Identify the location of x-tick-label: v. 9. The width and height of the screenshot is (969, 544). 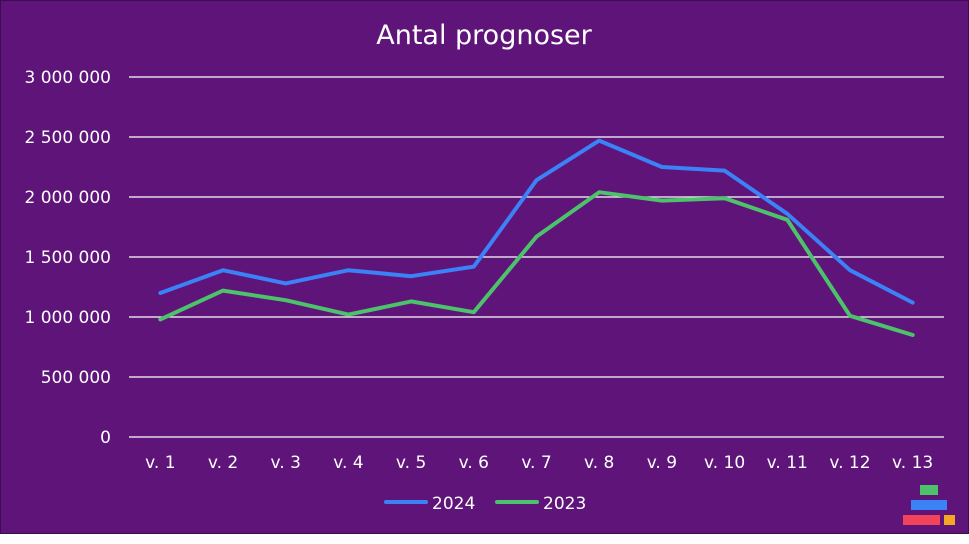
(662, 463).